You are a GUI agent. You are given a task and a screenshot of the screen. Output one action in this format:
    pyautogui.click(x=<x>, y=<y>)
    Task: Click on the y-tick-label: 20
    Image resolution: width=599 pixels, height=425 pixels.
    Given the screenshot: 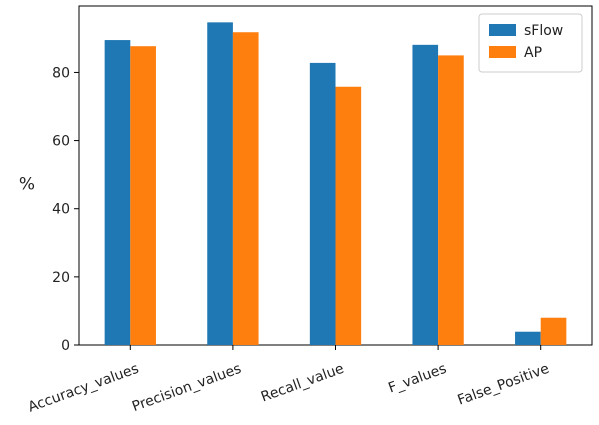 What is the action you would take?
    pyautogui.click(x=61, y=278)
    